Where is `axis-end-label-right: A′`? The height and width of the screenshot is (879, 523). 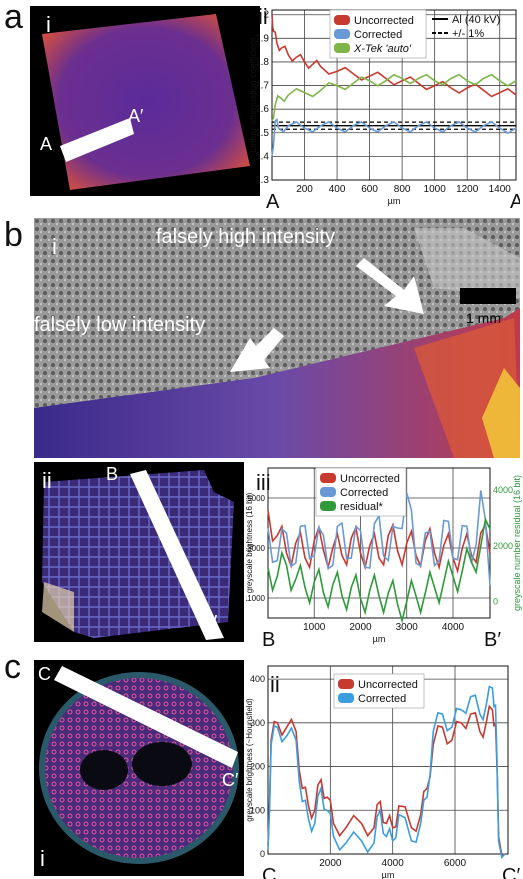
axis-end-label-right: A′ is located at coordinates (515, 201).